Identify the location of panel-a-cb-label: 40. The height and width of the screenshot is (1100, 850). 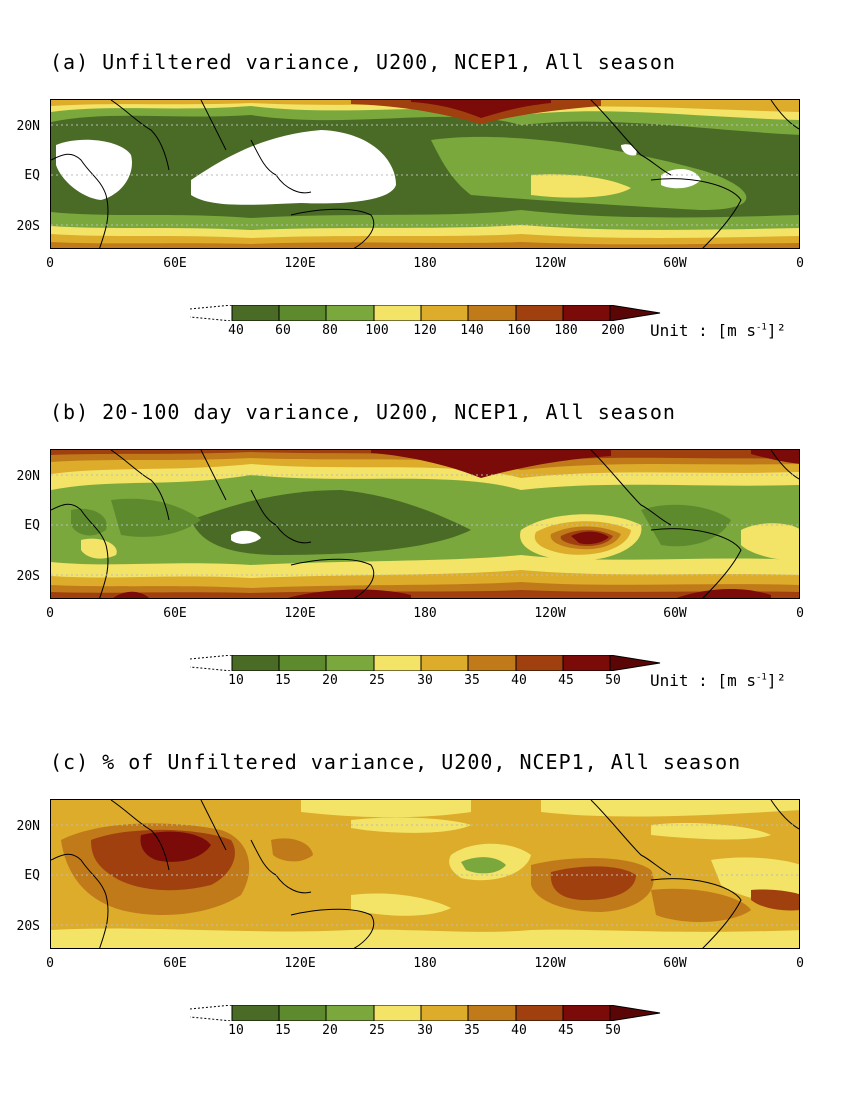
(236, 330).